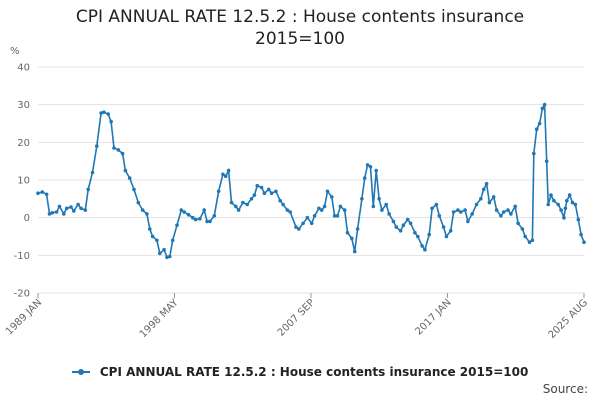 The image size is (600, 400). Describe the element at coordinates (24, 317) in the screenshot. I see `x-tick-label: 1989 JAN` at that location.